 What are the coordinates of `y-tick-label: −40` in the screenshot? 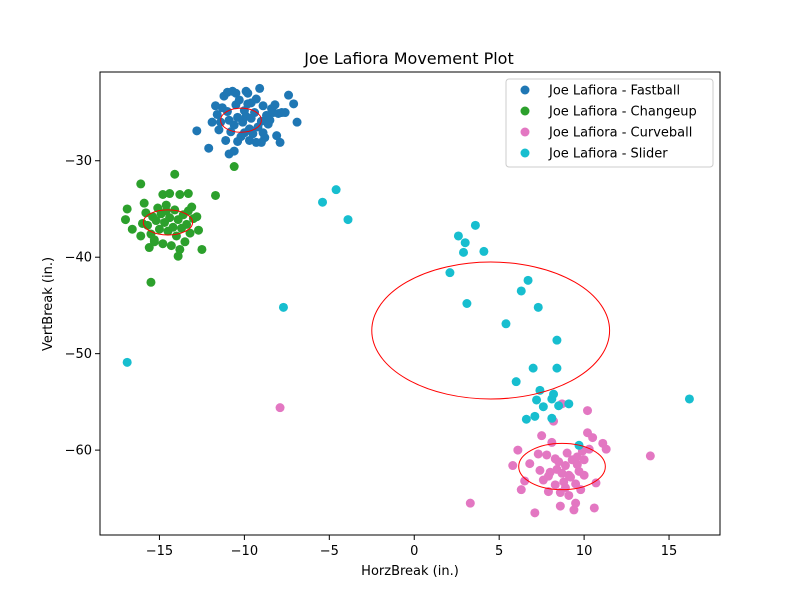 It's located at (78, 258).